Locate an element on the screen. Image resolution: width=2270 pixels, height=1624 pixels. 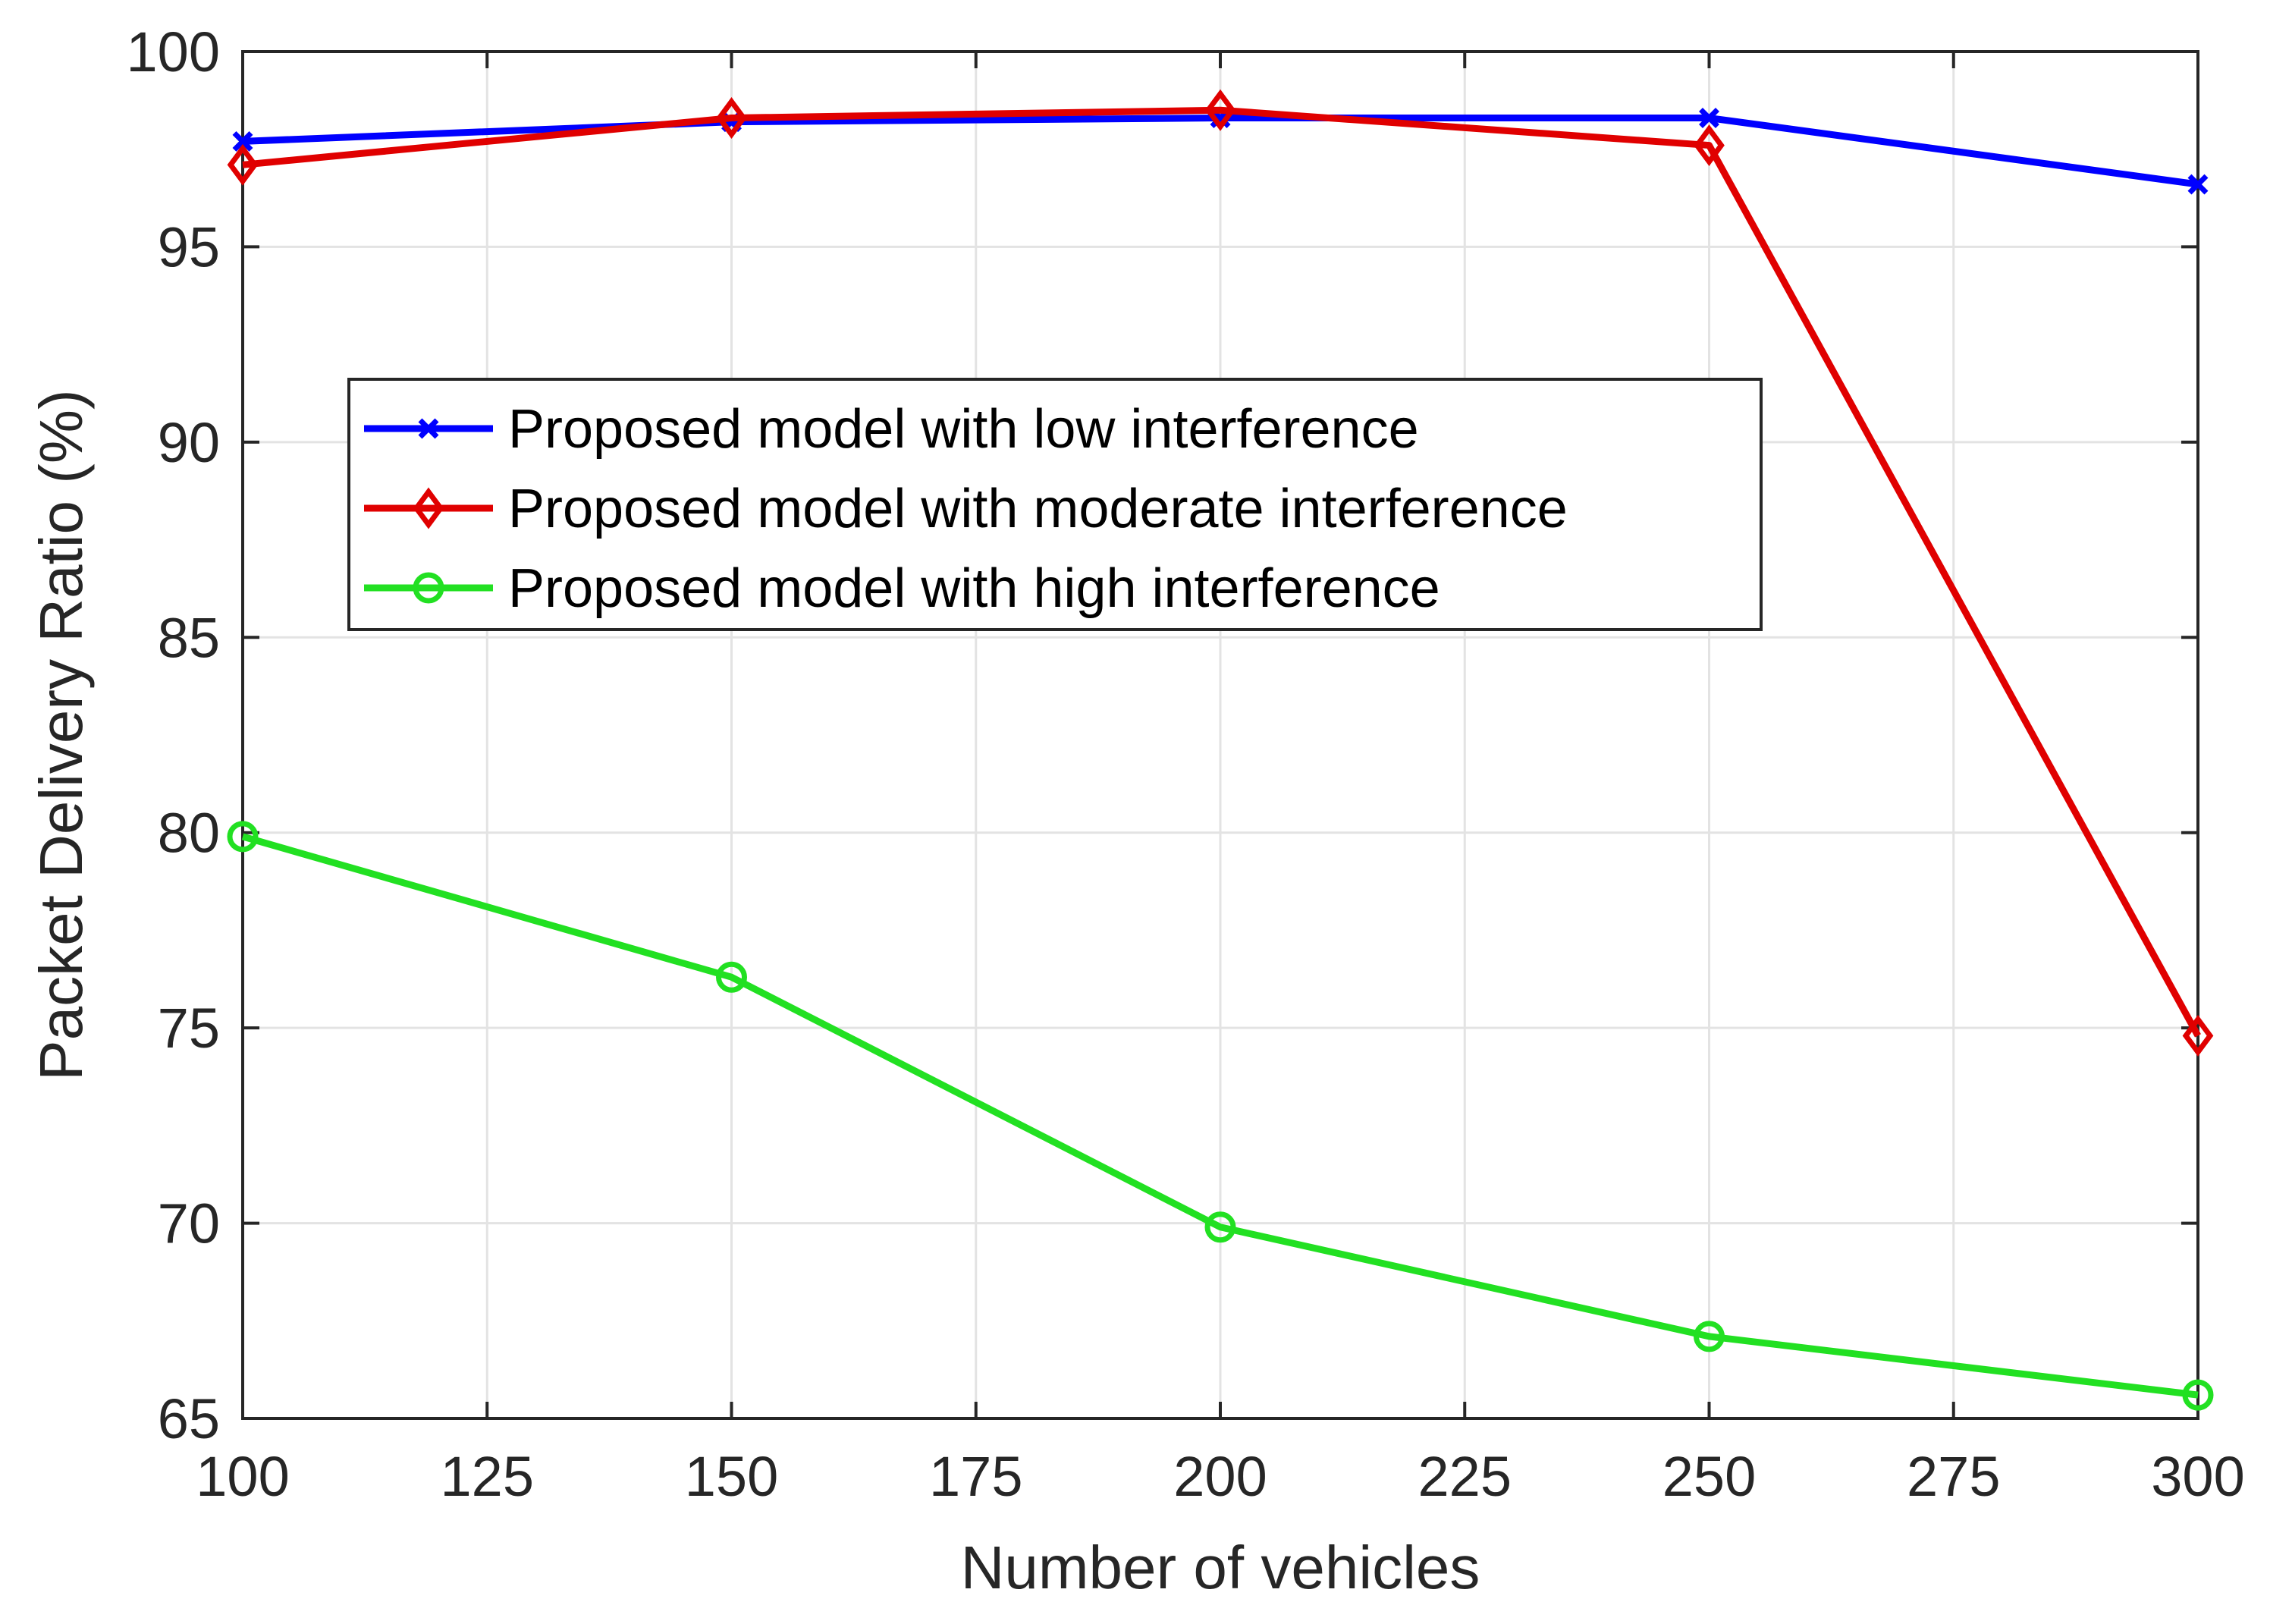
legend-label: Proposed model with high interference is located at coordinates (974, 588).